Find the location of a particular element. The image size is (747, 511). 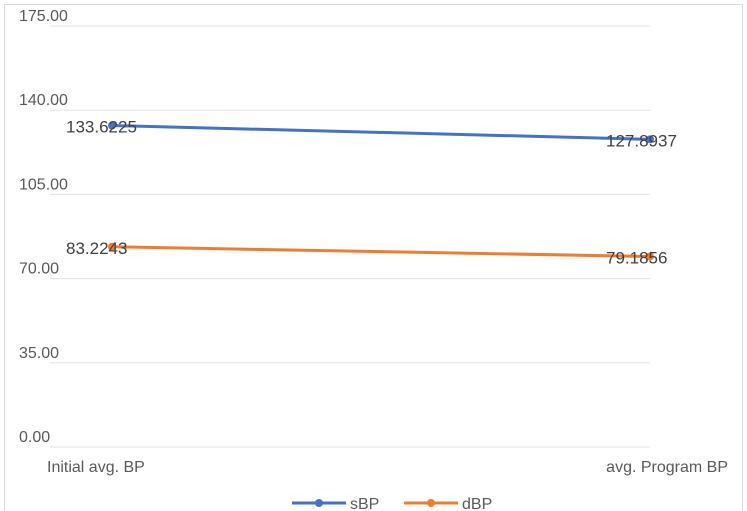

x-axis-categories: Initial avg. BP avg. Program BP is located at coordinates (387, 467).